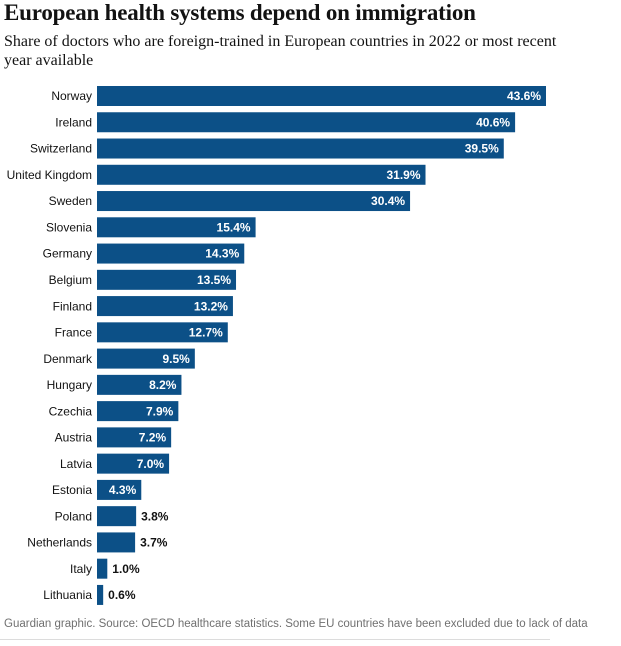 This screenshot has height=646, width=621. Describe the element at coordinates (163, 385) in the screenshot. I see `value-label: 8.2%` at that location.